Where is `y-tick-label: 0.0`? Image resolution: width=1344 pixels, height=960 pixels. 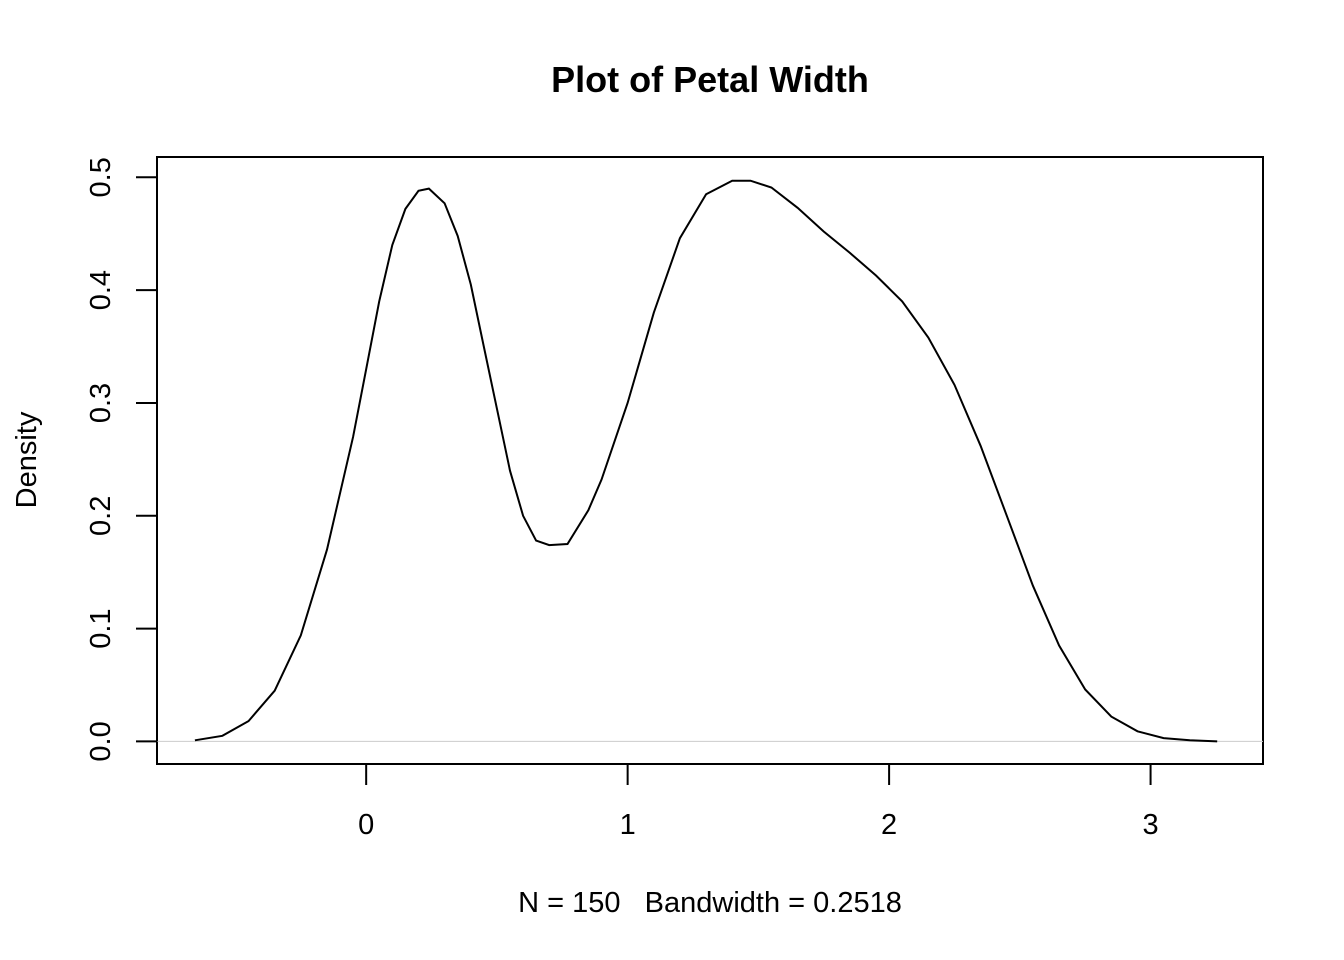
y-tick-label: 0.0 is located at coordinates (101, 741).